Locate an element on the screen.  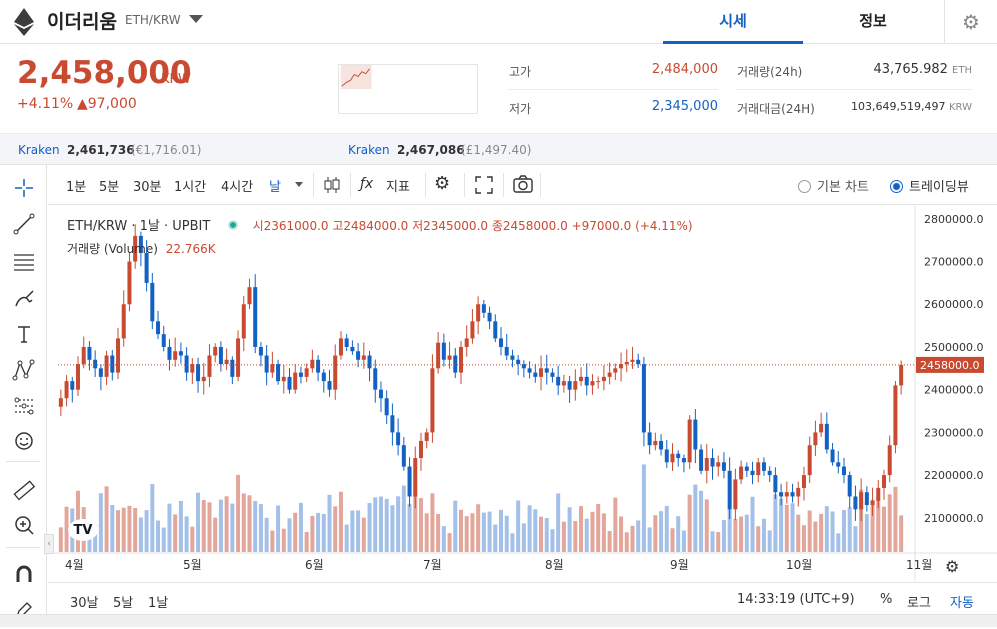
ruler-icon is located at coordinates (23, 490).